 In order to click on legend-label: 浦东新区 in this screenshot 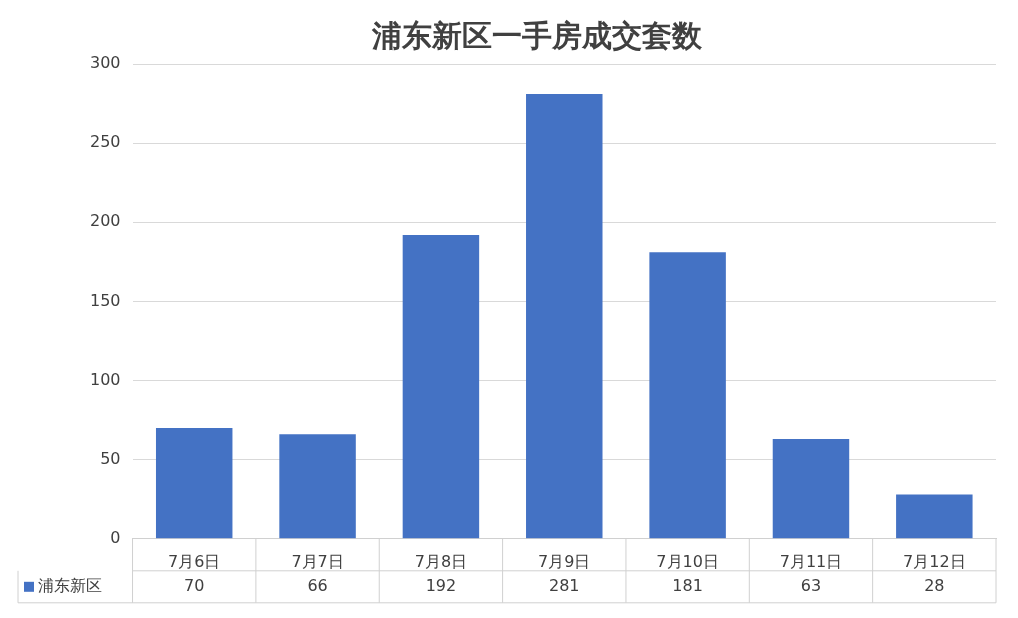, I will do `click(70, 585)`.